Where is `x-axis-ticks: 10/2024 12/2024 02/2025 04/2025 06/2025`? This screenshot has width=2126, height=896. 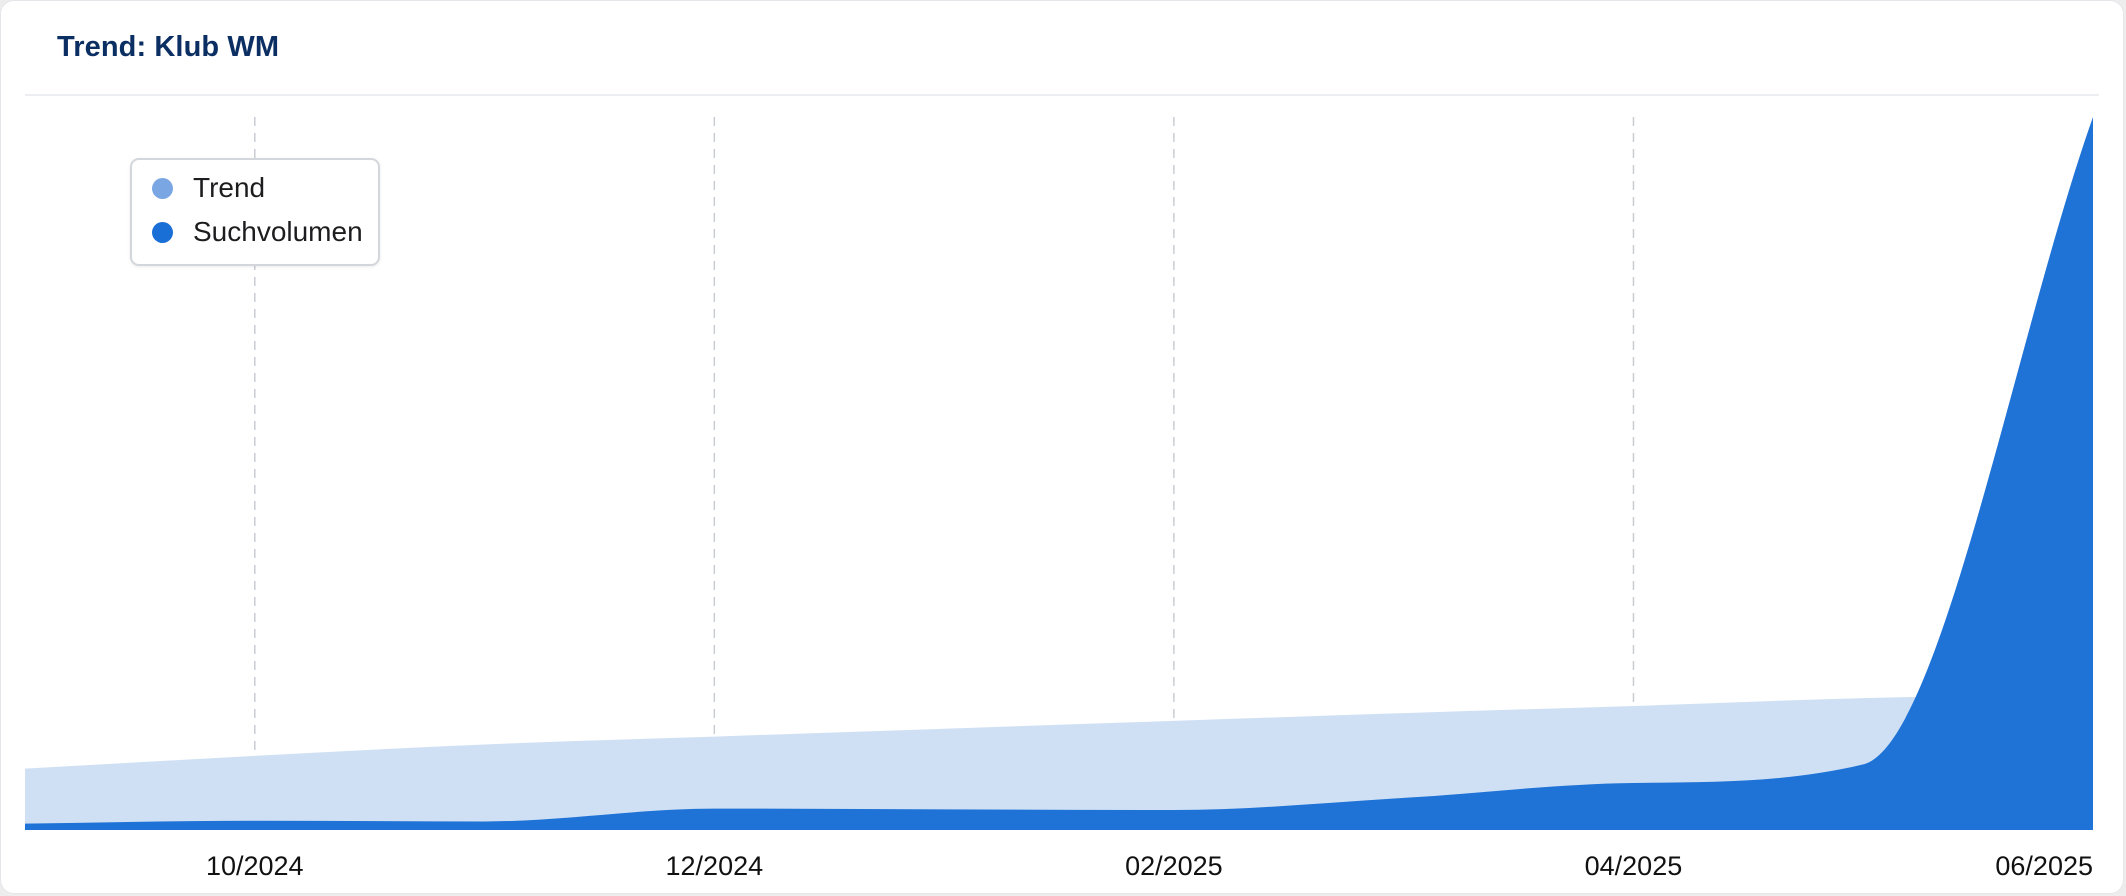 x-axis-ticks: 10/2024 12/2024 02/2025 04/2025 06/2025 is located at coordinates (1149, 866).